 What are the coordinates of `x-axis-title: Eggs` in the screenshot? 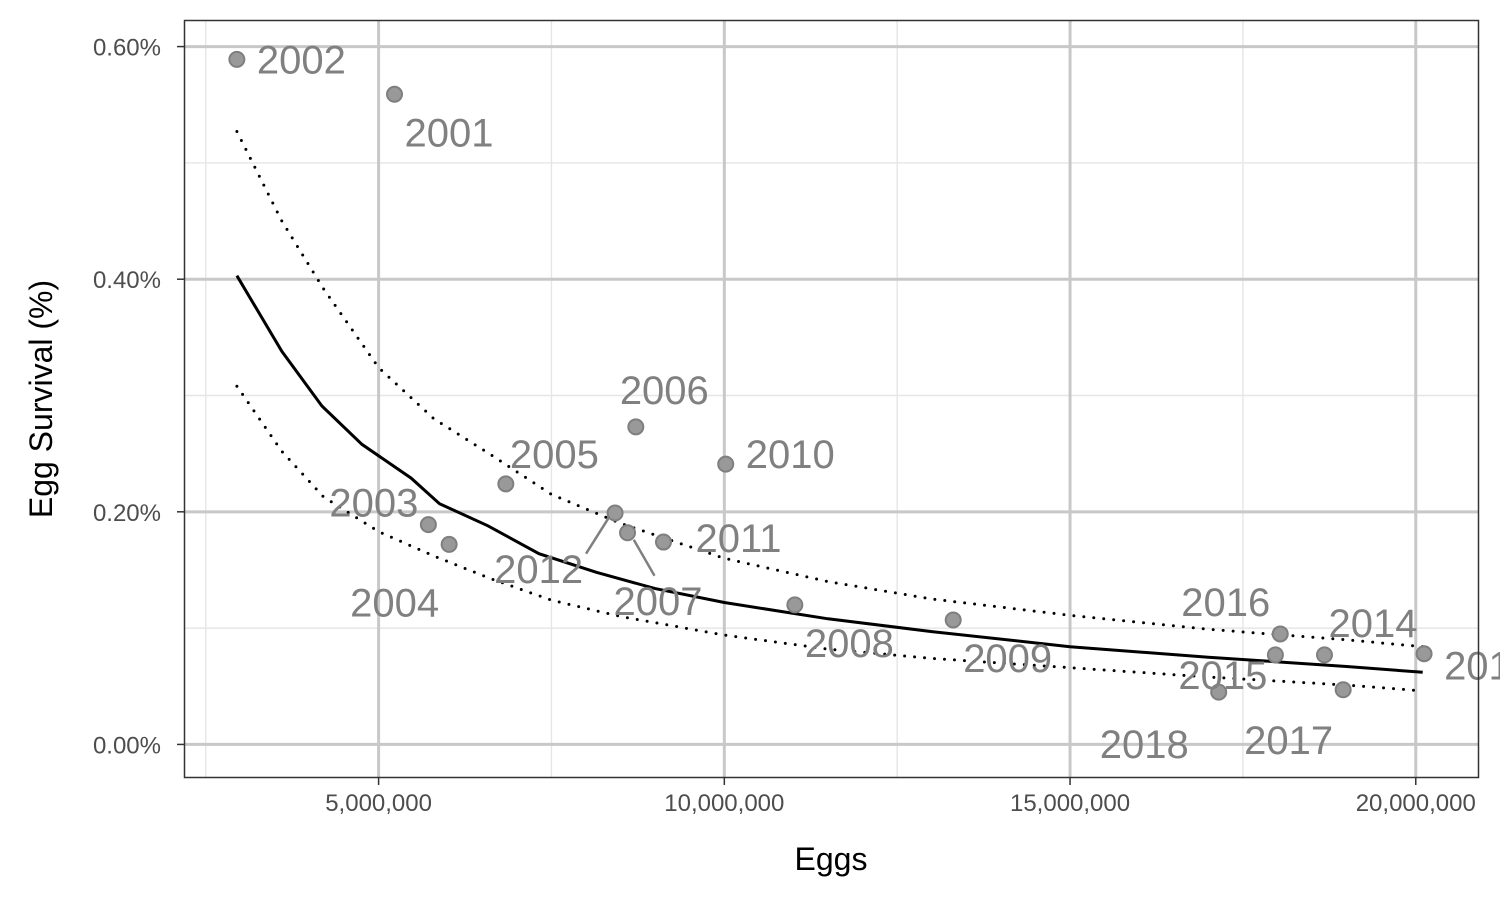 It's located at (831, 859).